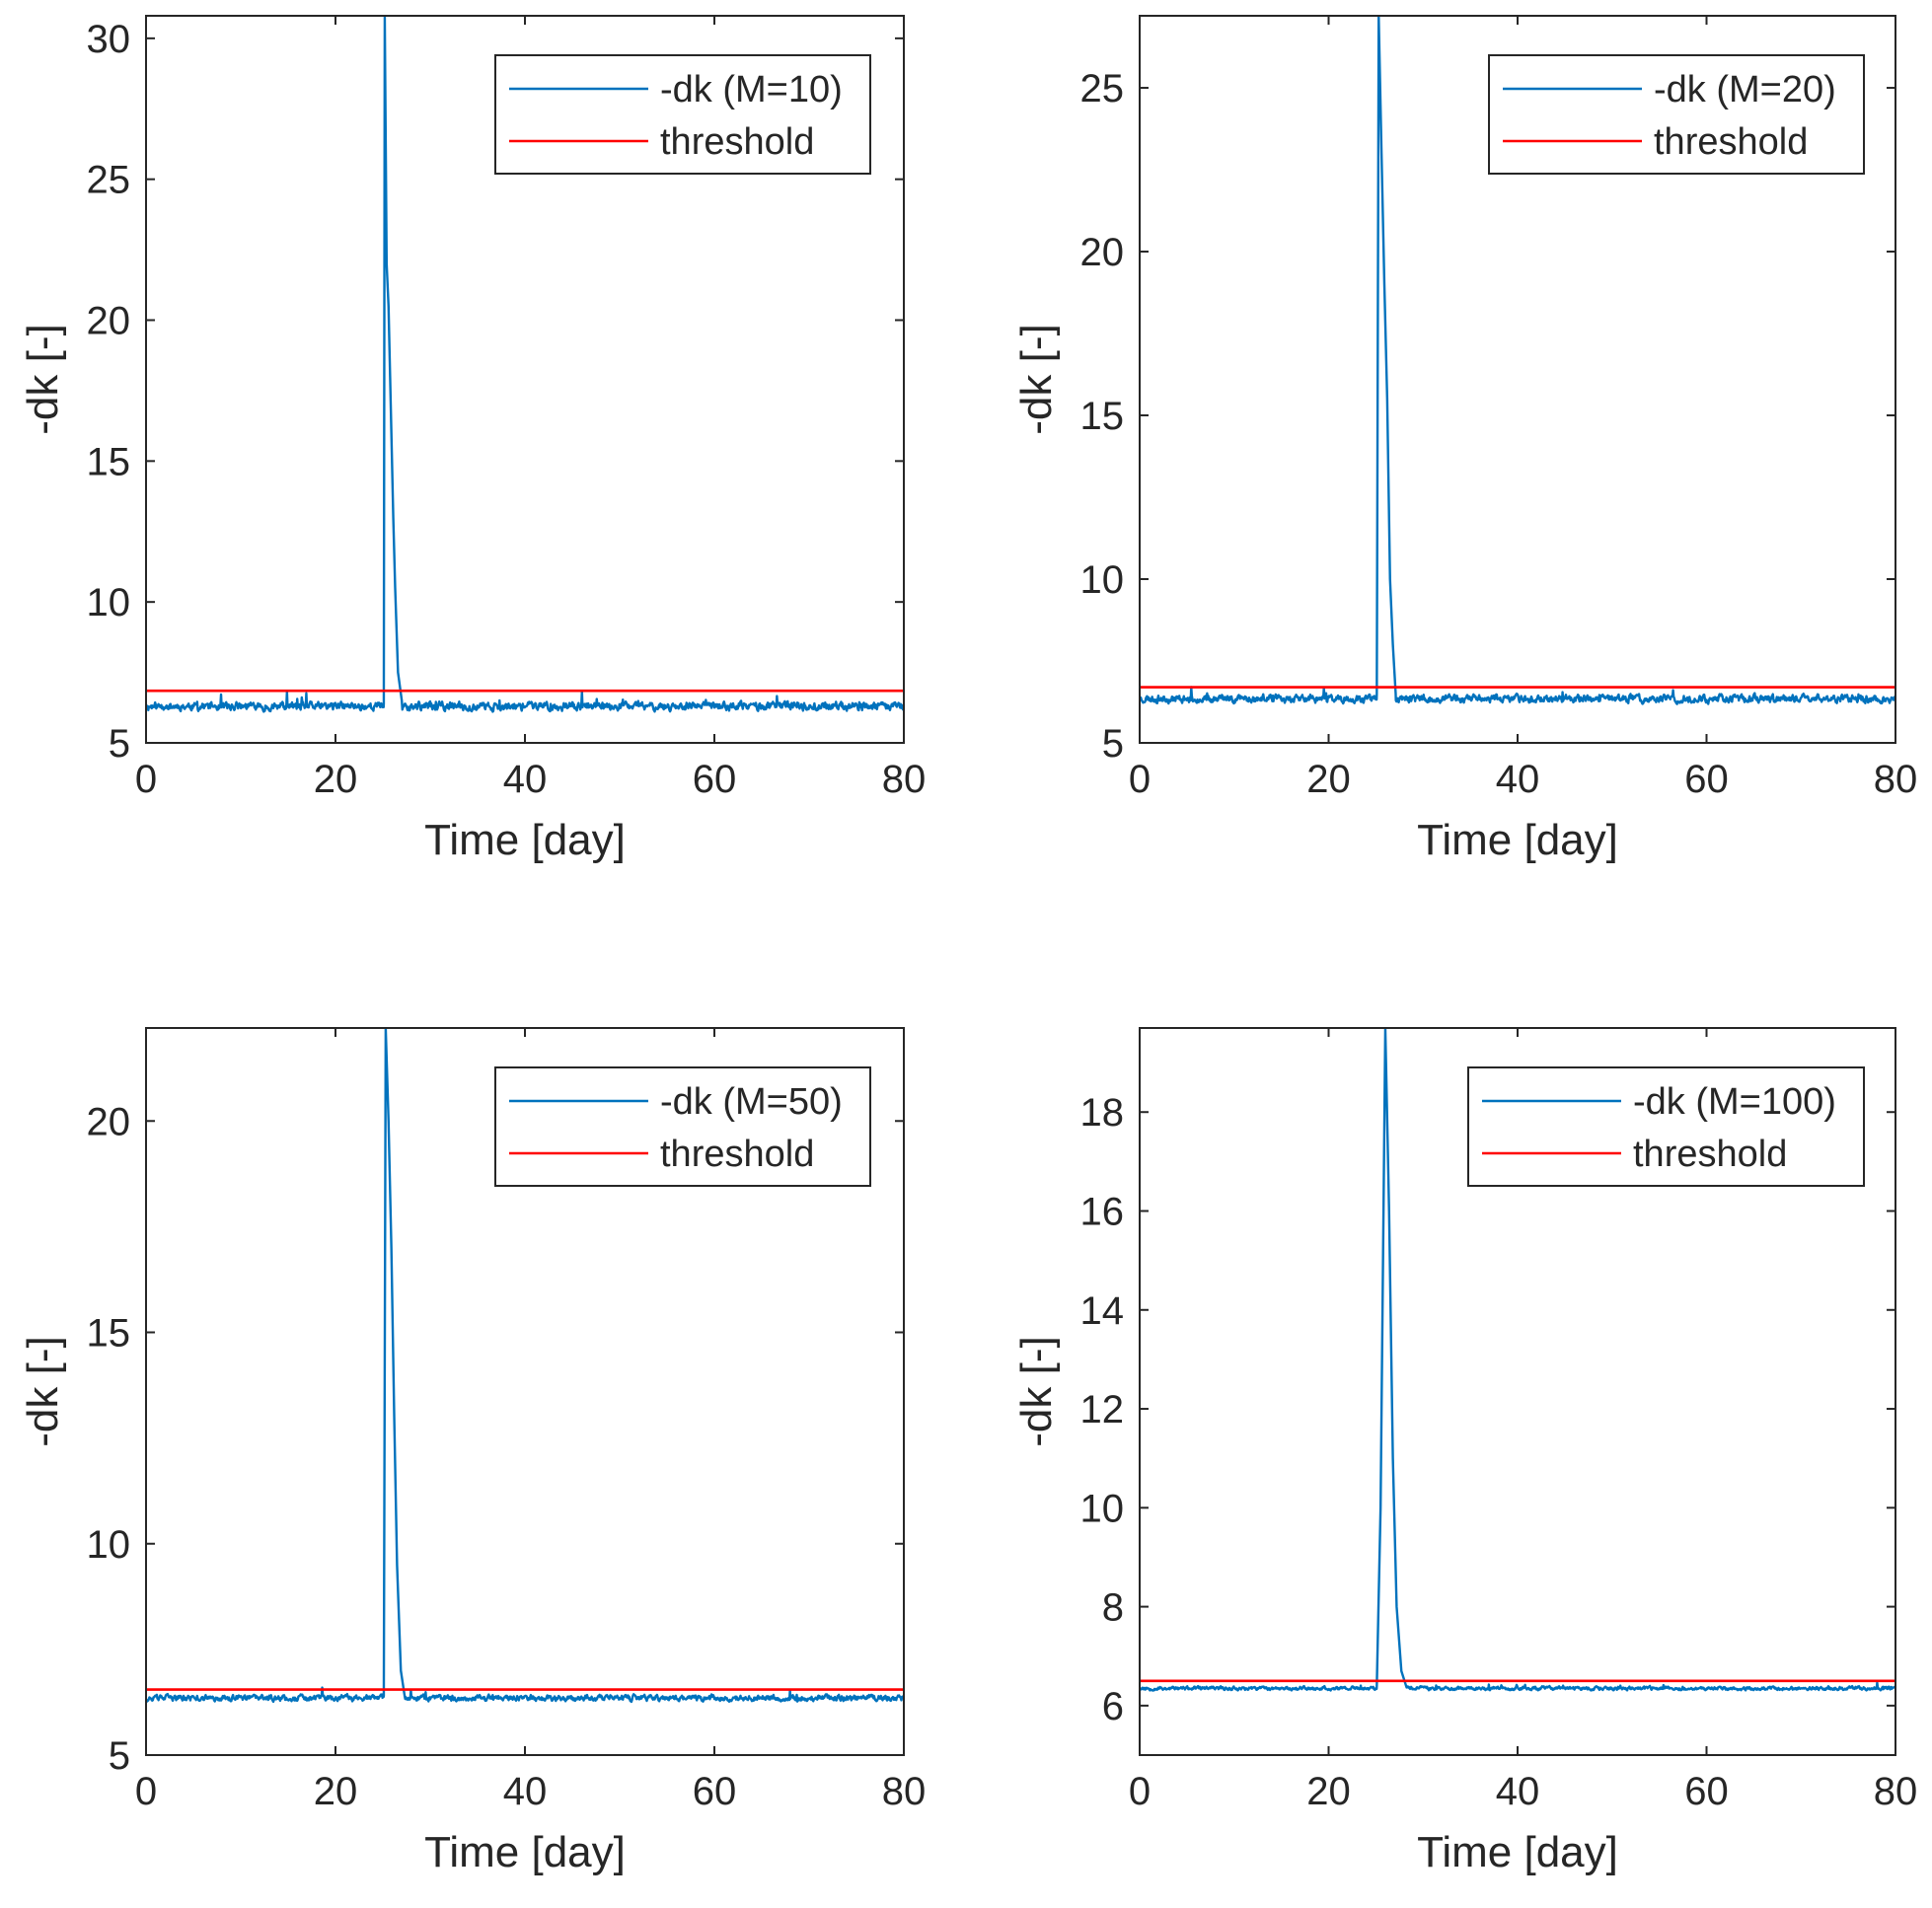 The height and width of the screenshot is (1908, 1932). I want to click on legend-label: -dk (M=50), so click(751, 1102).